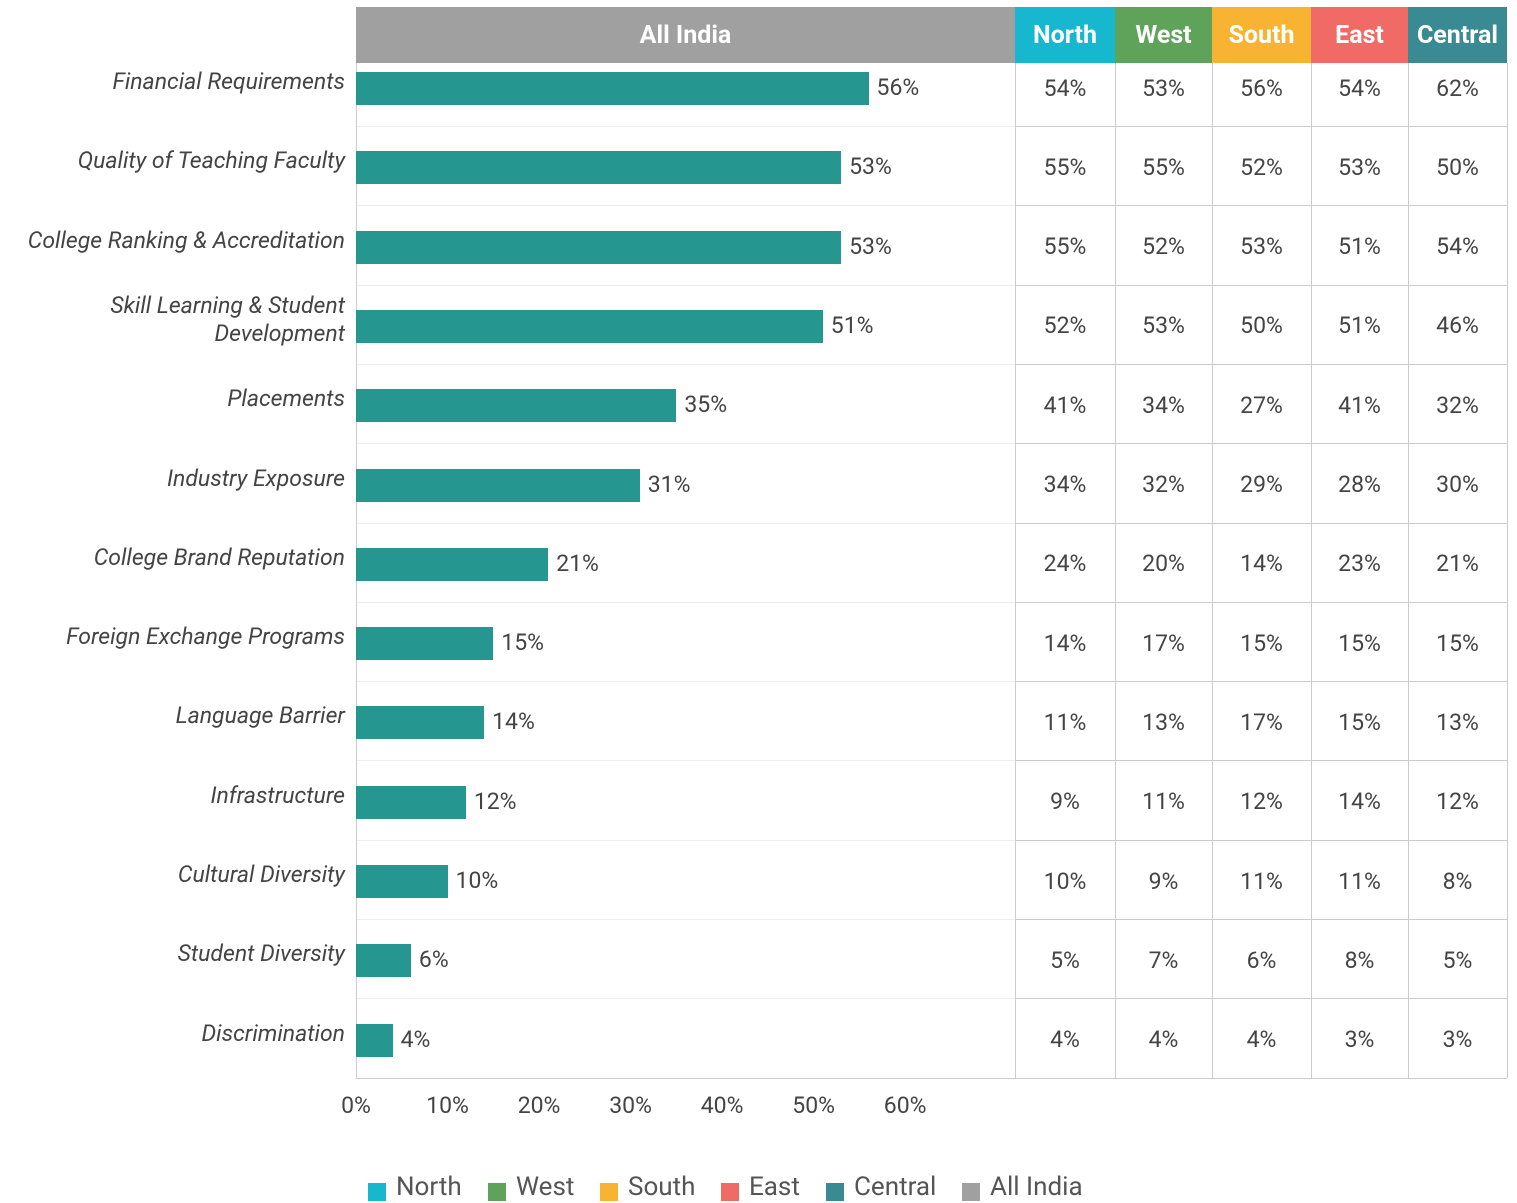 This screenshot has width=1517, height=1203. Describe the element at coordinates (577, 563) in the screenshot. I see `value-label: 21%` at that location.